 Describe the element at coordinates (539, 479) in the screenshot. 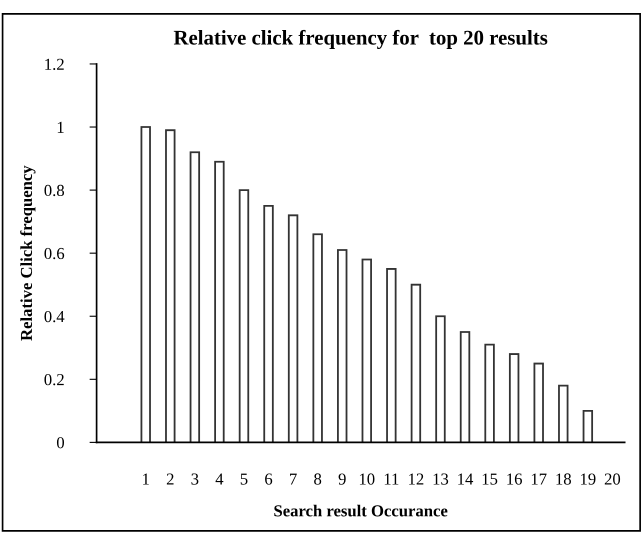

I see `x-tick-label: 17` at that location.